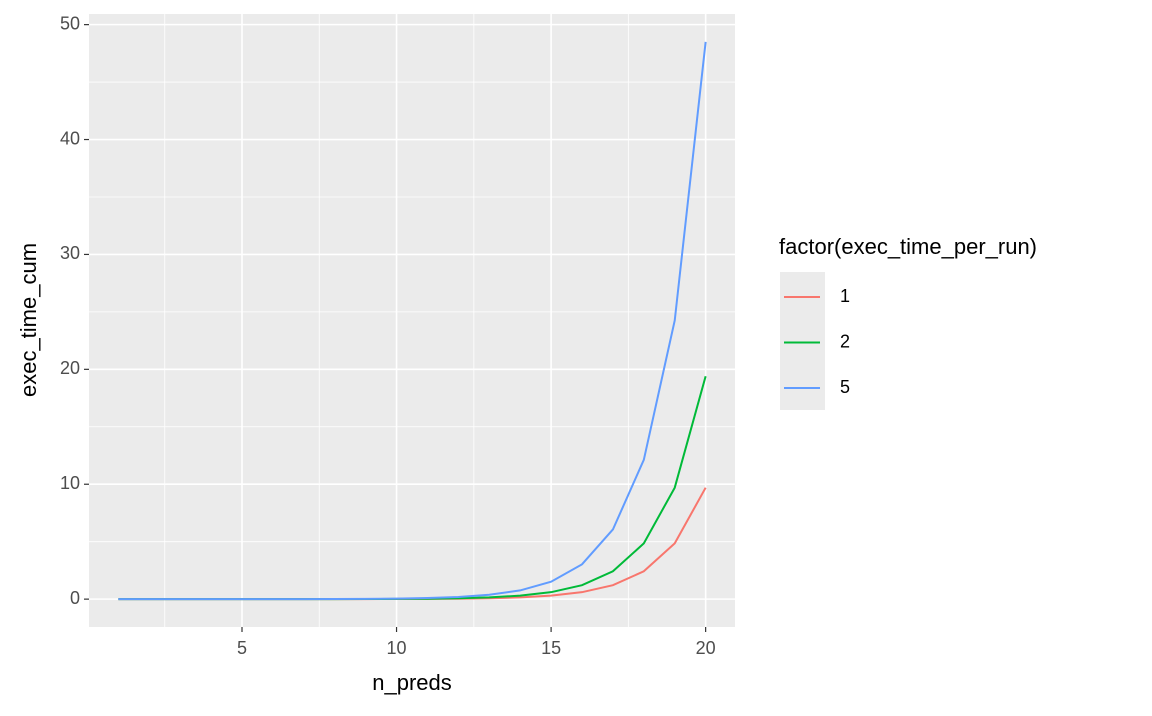 The height and width of the screenshot is (716, 1152). What do you see at coordinates (845, 341) in the screenshot?
I see `legend-label: 2` at bounding box center [845, 341].